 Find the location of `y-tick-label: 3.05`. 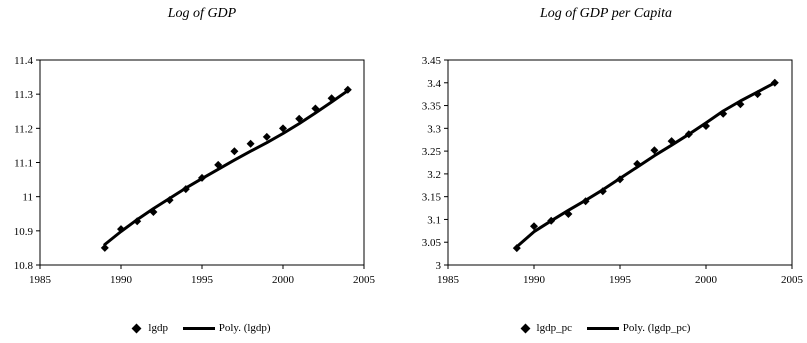

y-tick-label: 3.05 is located at coordinates (432, 243).